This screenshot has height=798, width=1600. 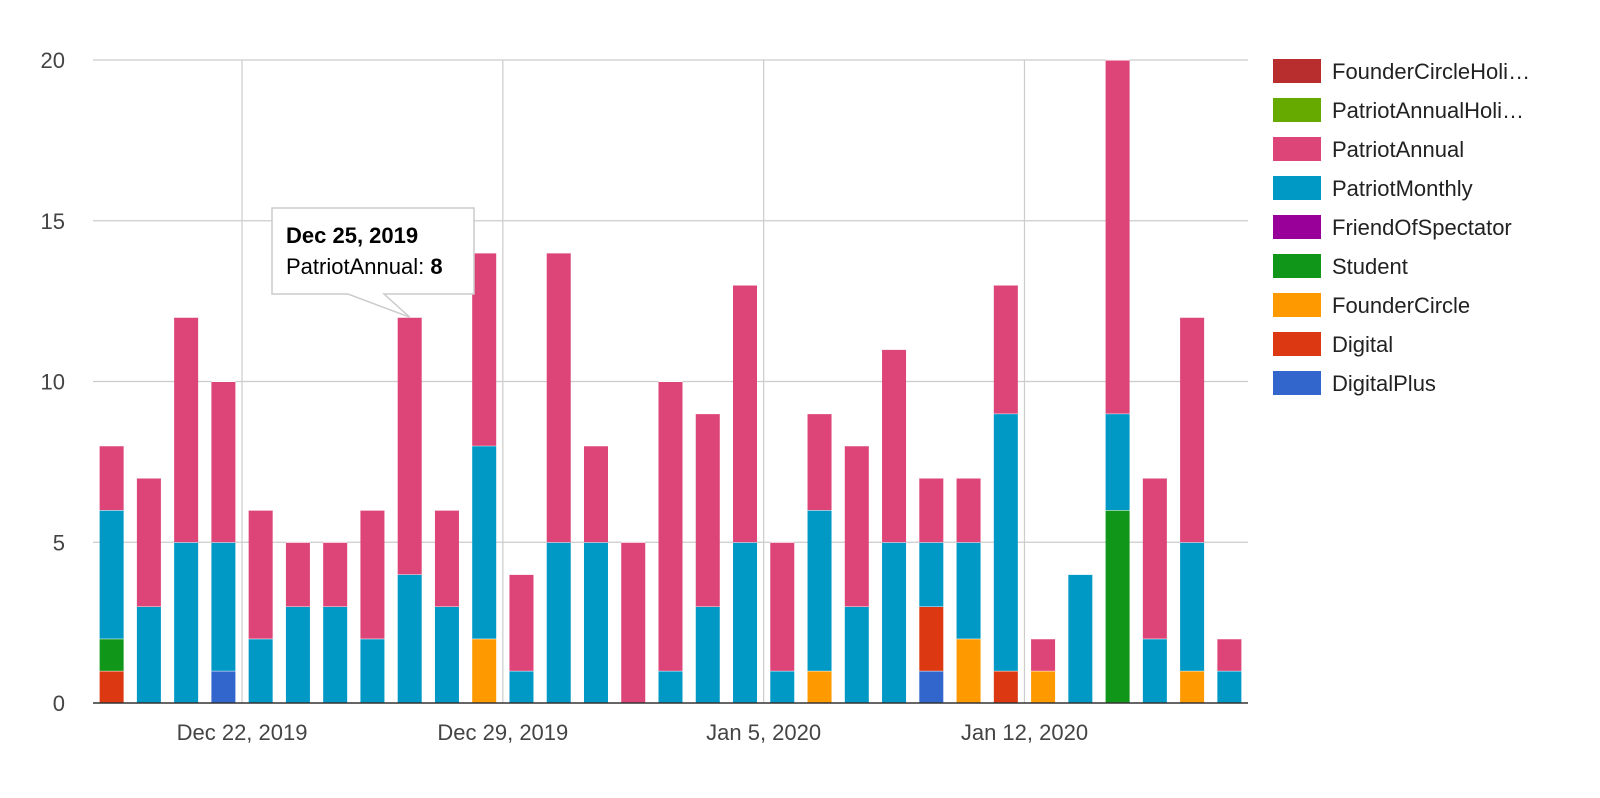 What do you see at coordinates (260, 574) in the screenshot?
I see `bar-segment: Dec 22, 2019 PatriotAnnual: 4` at bounding box center [260, 574].